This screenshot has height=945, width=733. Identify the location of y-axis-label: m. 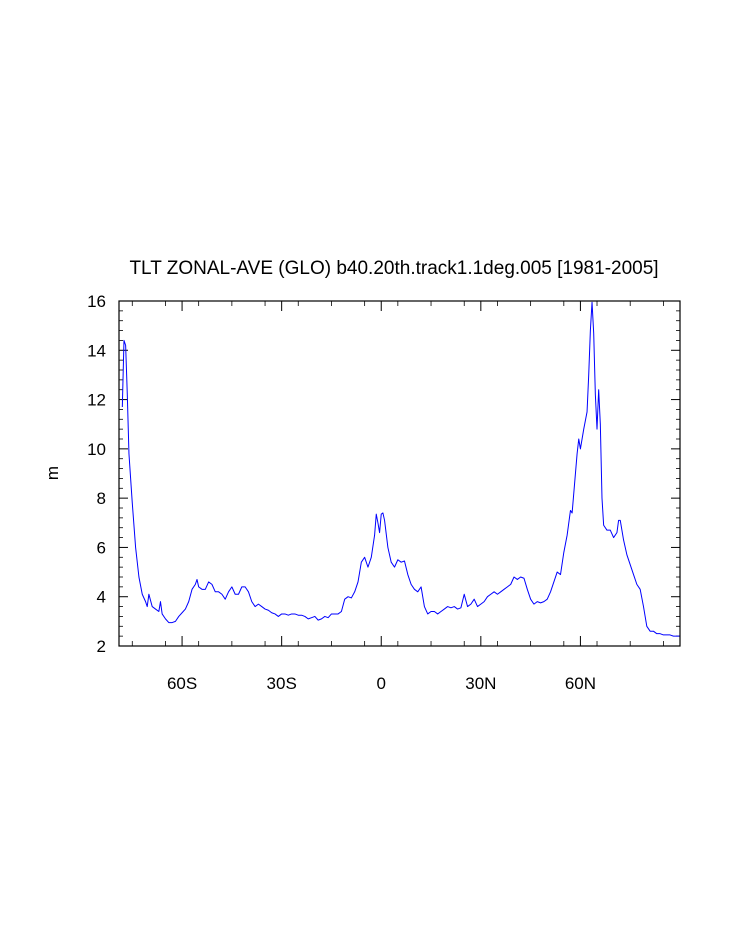
(52, 473).